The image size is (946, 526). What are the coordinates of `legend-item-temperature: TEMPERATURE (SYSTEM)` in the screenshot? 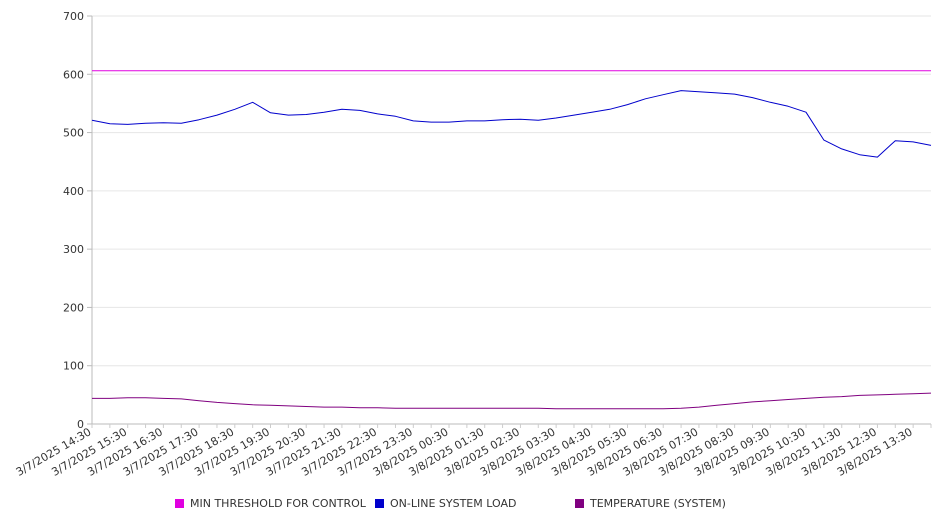 It's located at (650, 503).